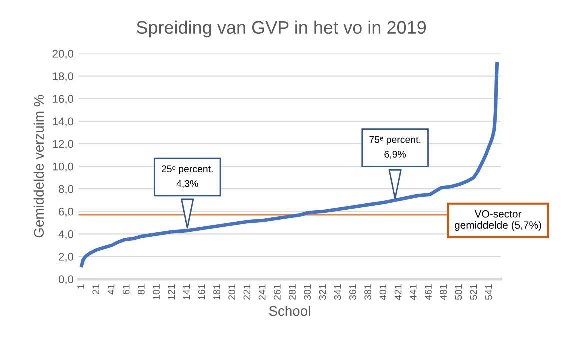  Describe the element at coordinates (353, 292) in the screenshot. I see `x-tick-label: 361` at that location.